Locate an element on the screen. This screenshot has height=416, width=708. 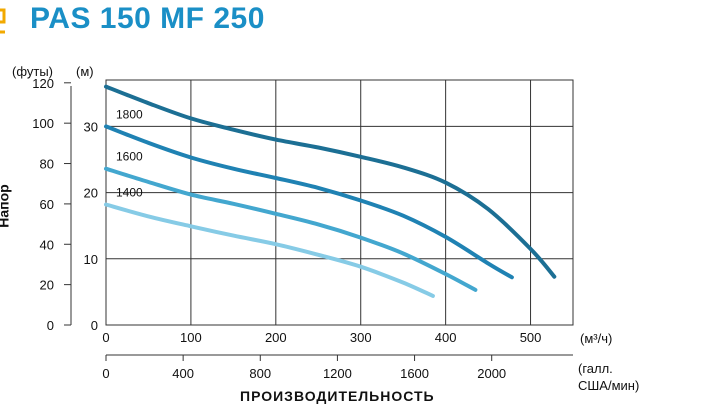
y-tick-label-m: 30 is located at coordinates (91, 126).